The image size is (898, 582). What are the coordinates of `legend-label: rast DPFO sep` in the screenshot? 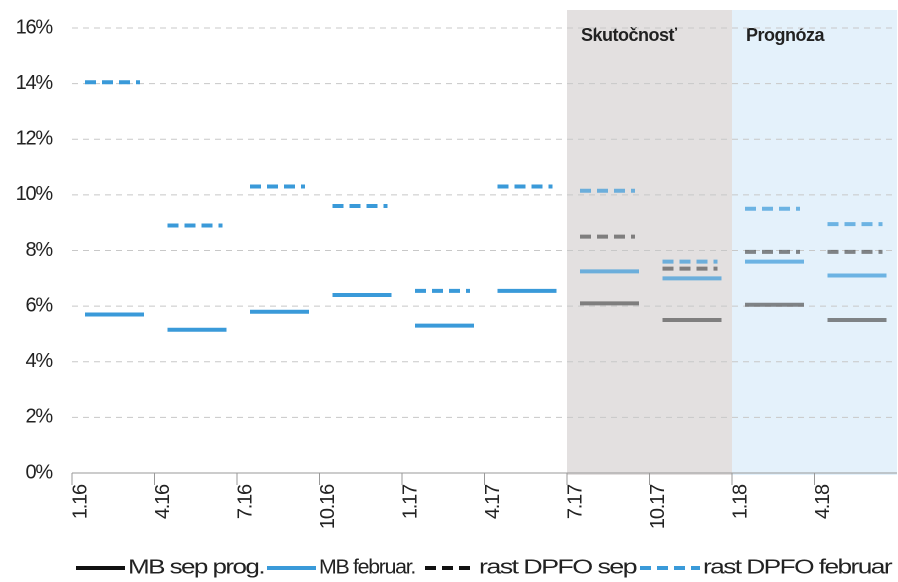 It's located at (558, 567).